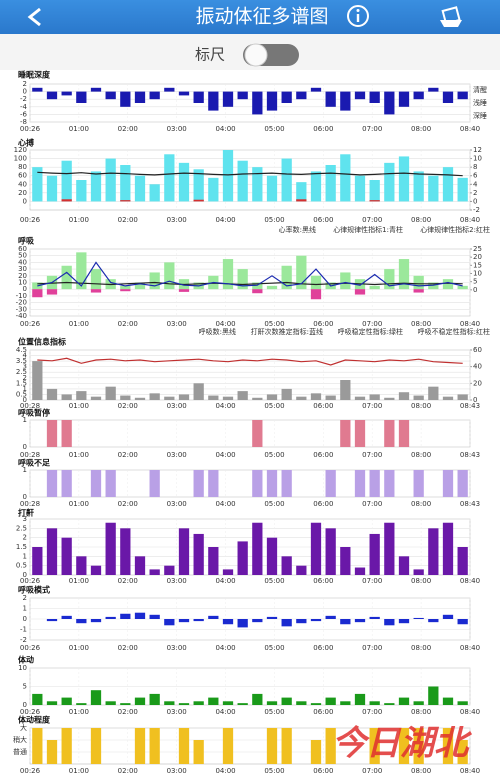  I want to click on x-tick-label: 08:00, so click(421, 581).